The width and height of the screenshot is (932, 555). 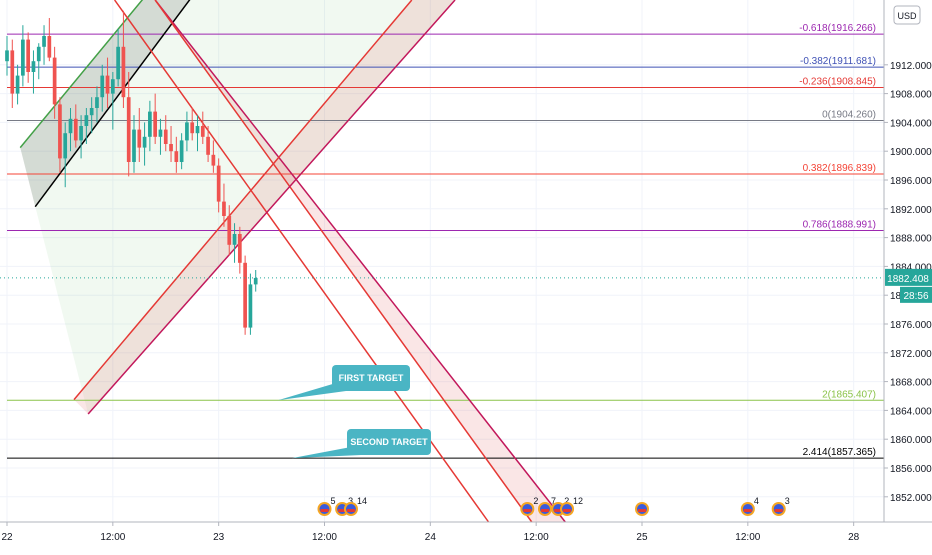 What do you see at coordinates (911, 440) in the screenshot?
I see `price-tick-label: 1860.000` at bounding box center [911, 440].